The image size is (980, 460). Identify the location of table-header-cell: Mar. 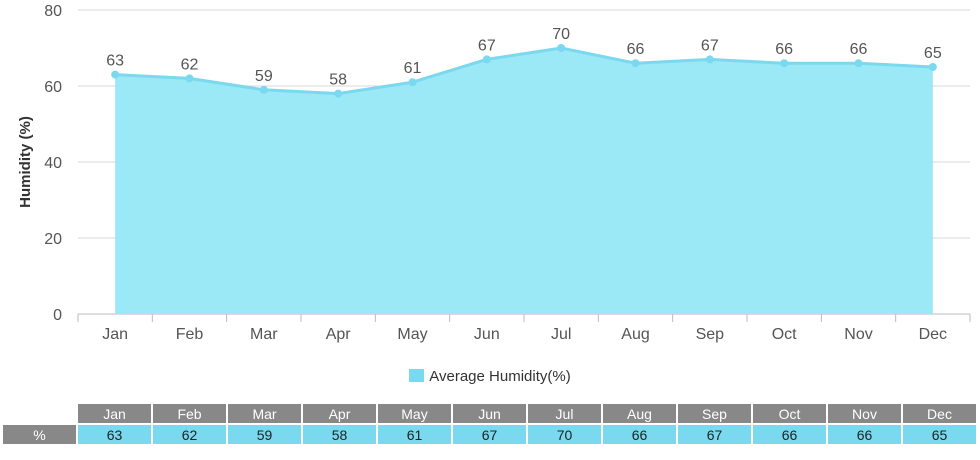
(264, 413).